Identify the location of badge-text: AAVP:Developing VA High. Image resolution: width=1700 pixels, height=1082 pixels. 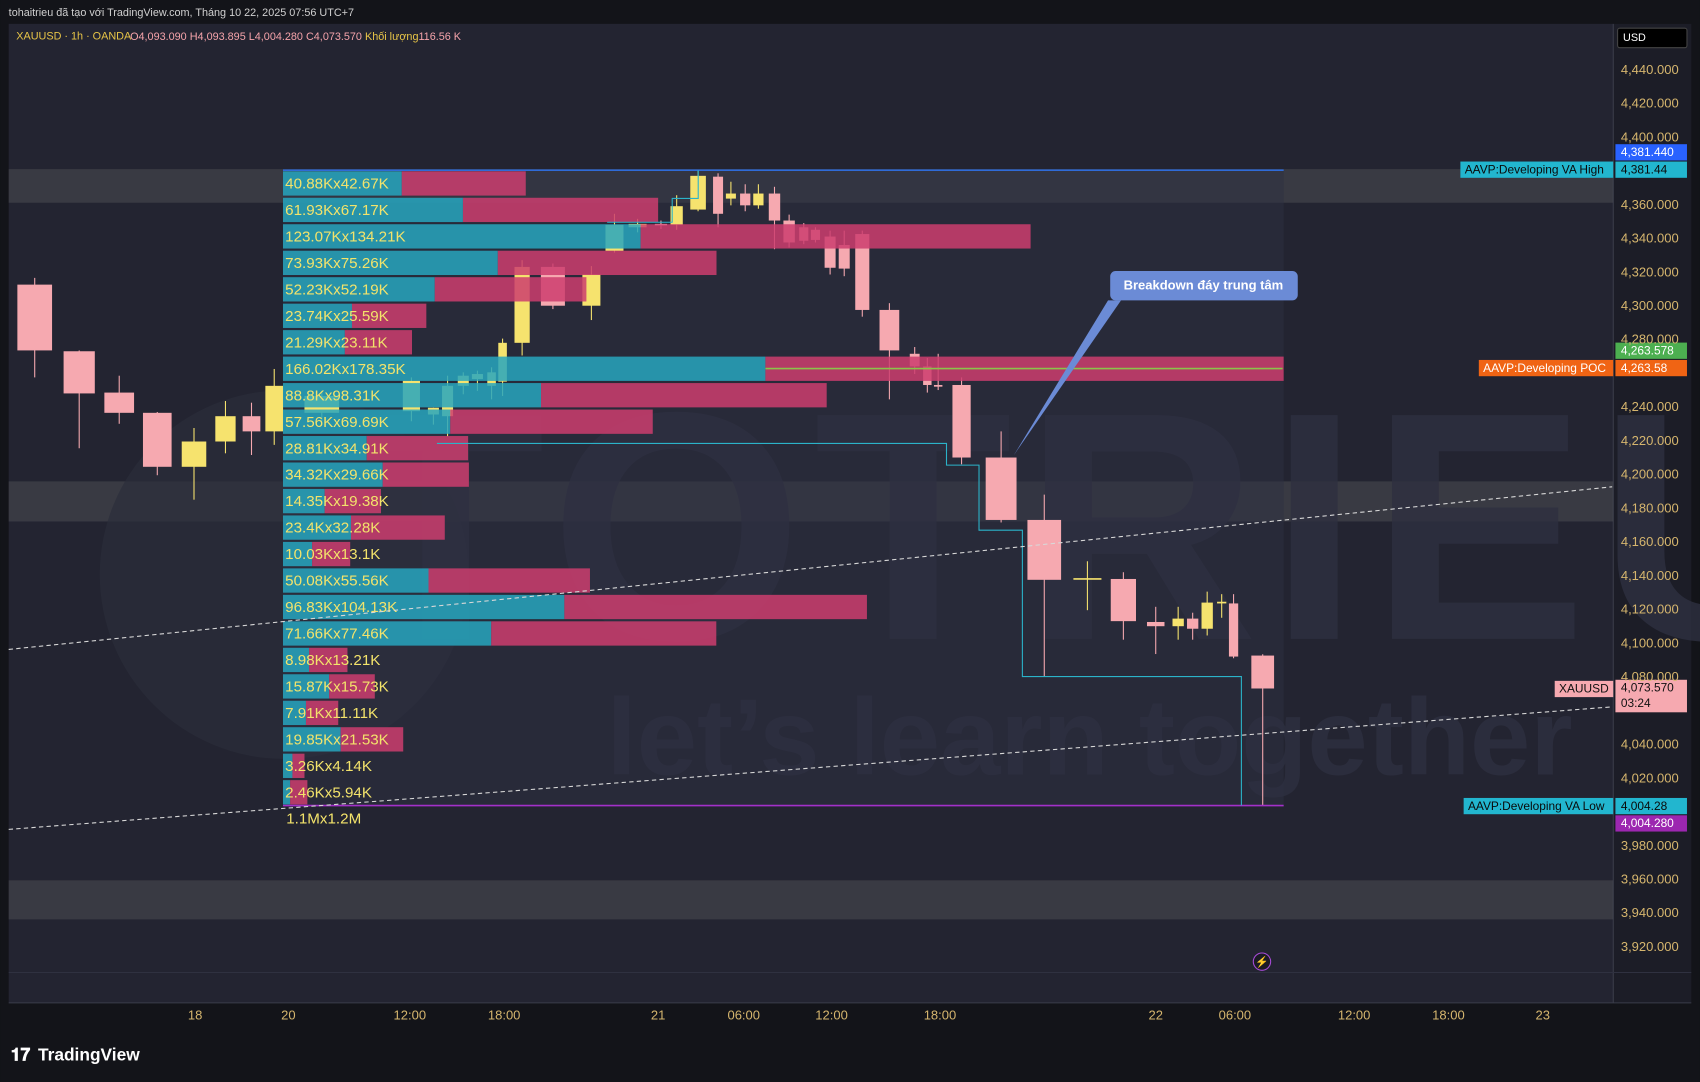
(1534, 169).